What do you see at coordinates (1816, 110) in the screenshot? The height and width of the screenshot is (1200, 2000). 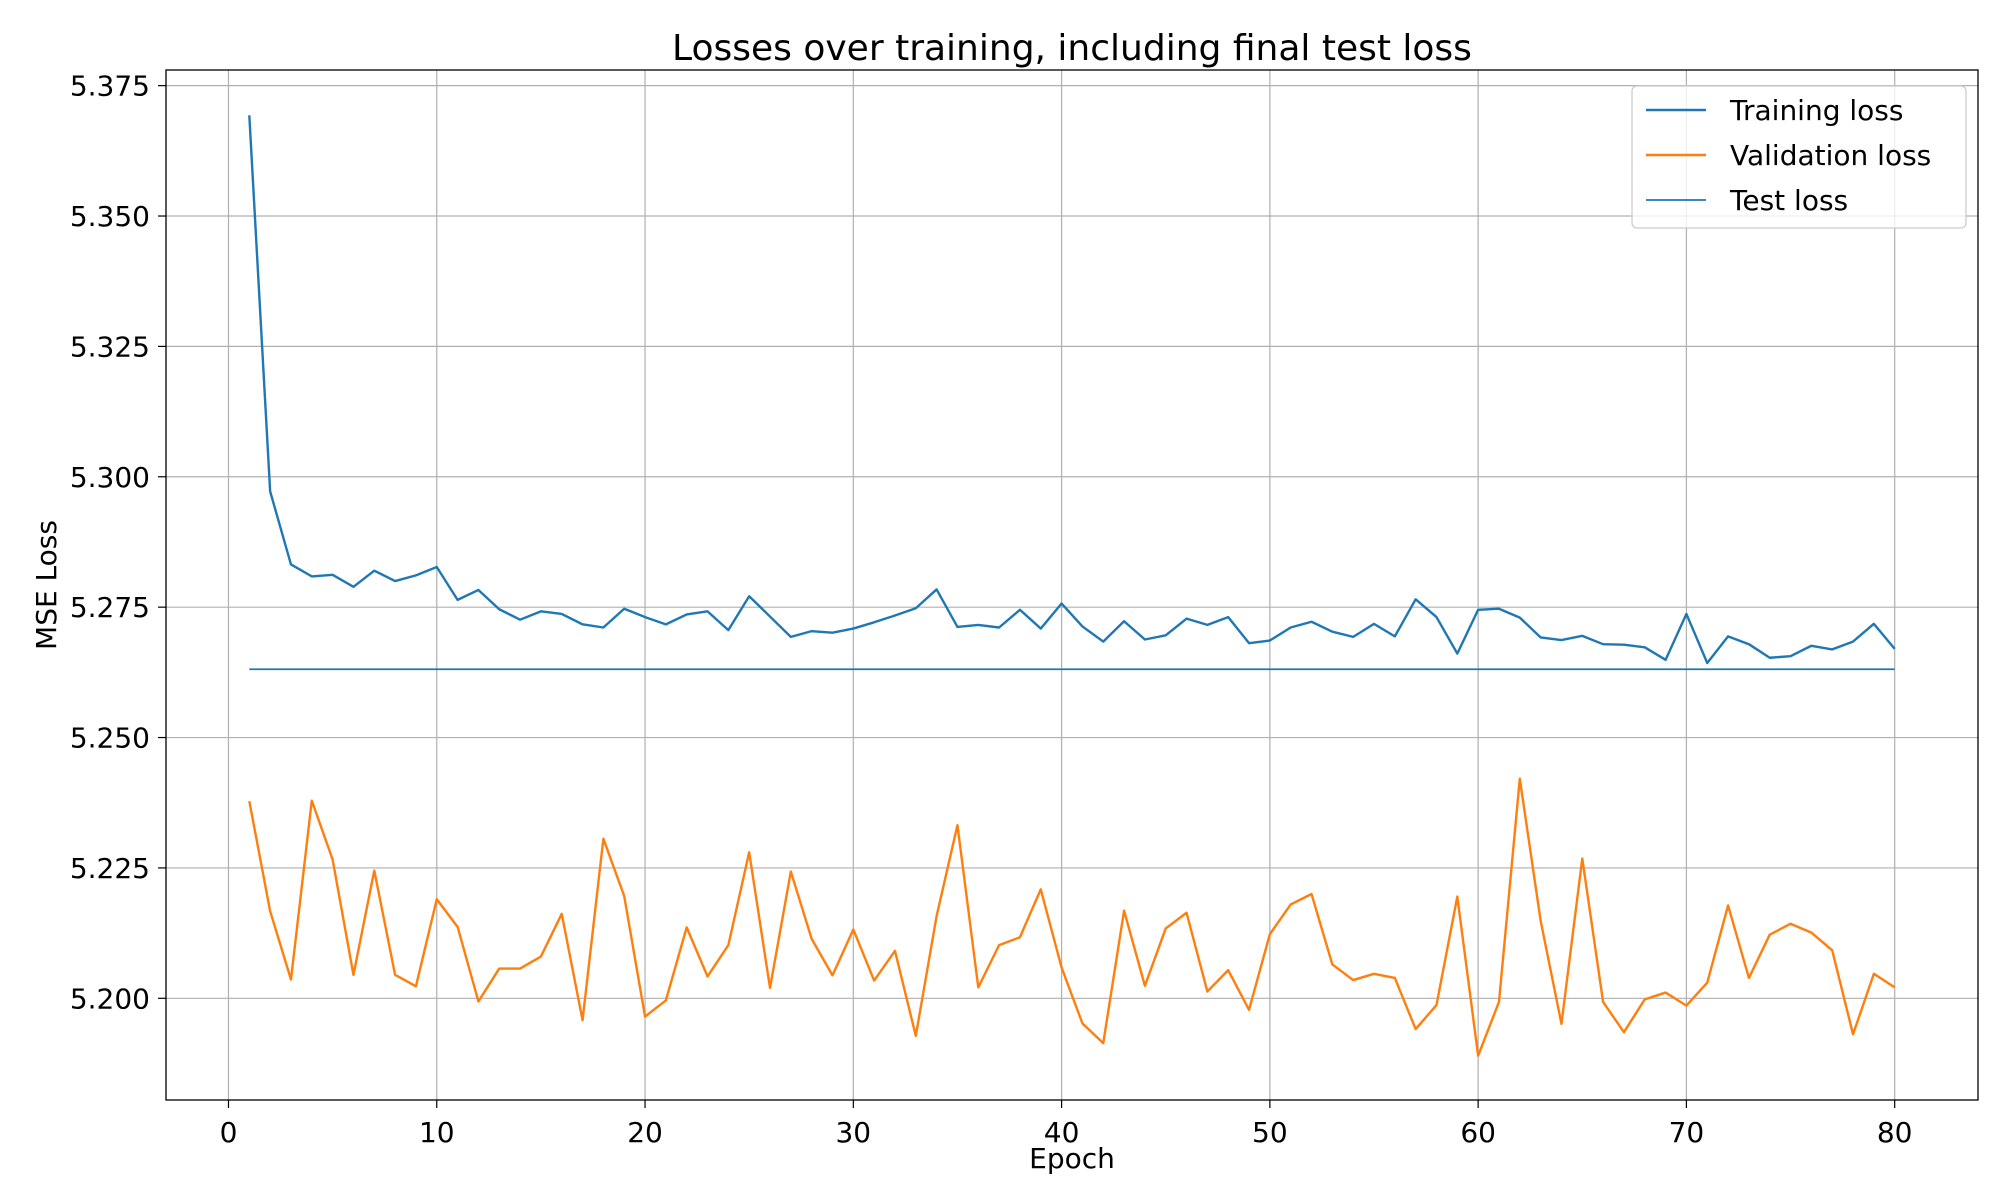 I see `legend-label-training: Training loss` at bounding box center [1816, 110].